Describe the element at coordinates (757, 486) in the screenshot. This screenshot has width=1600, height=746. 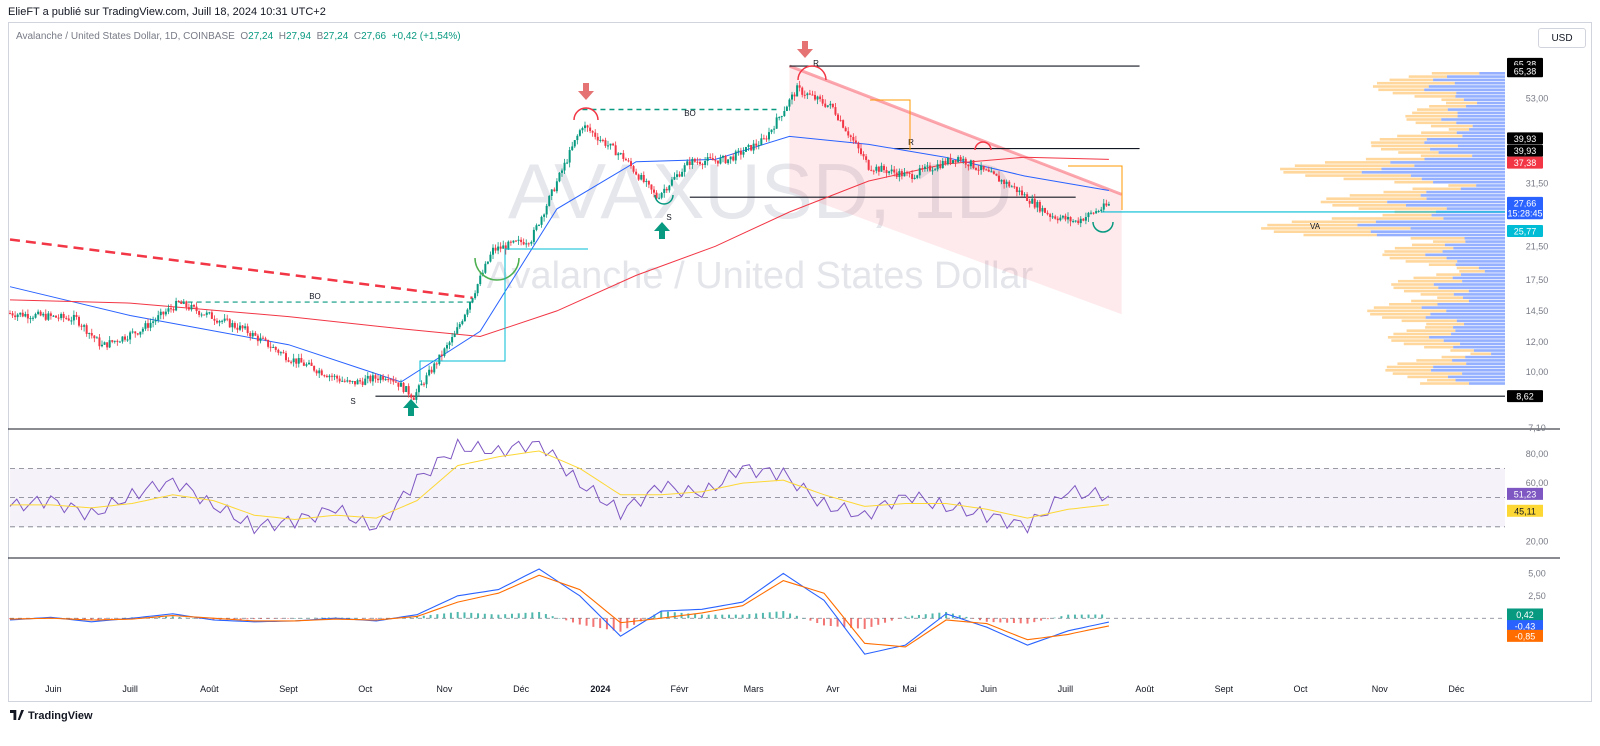
I see `rsi-pane` at that location.